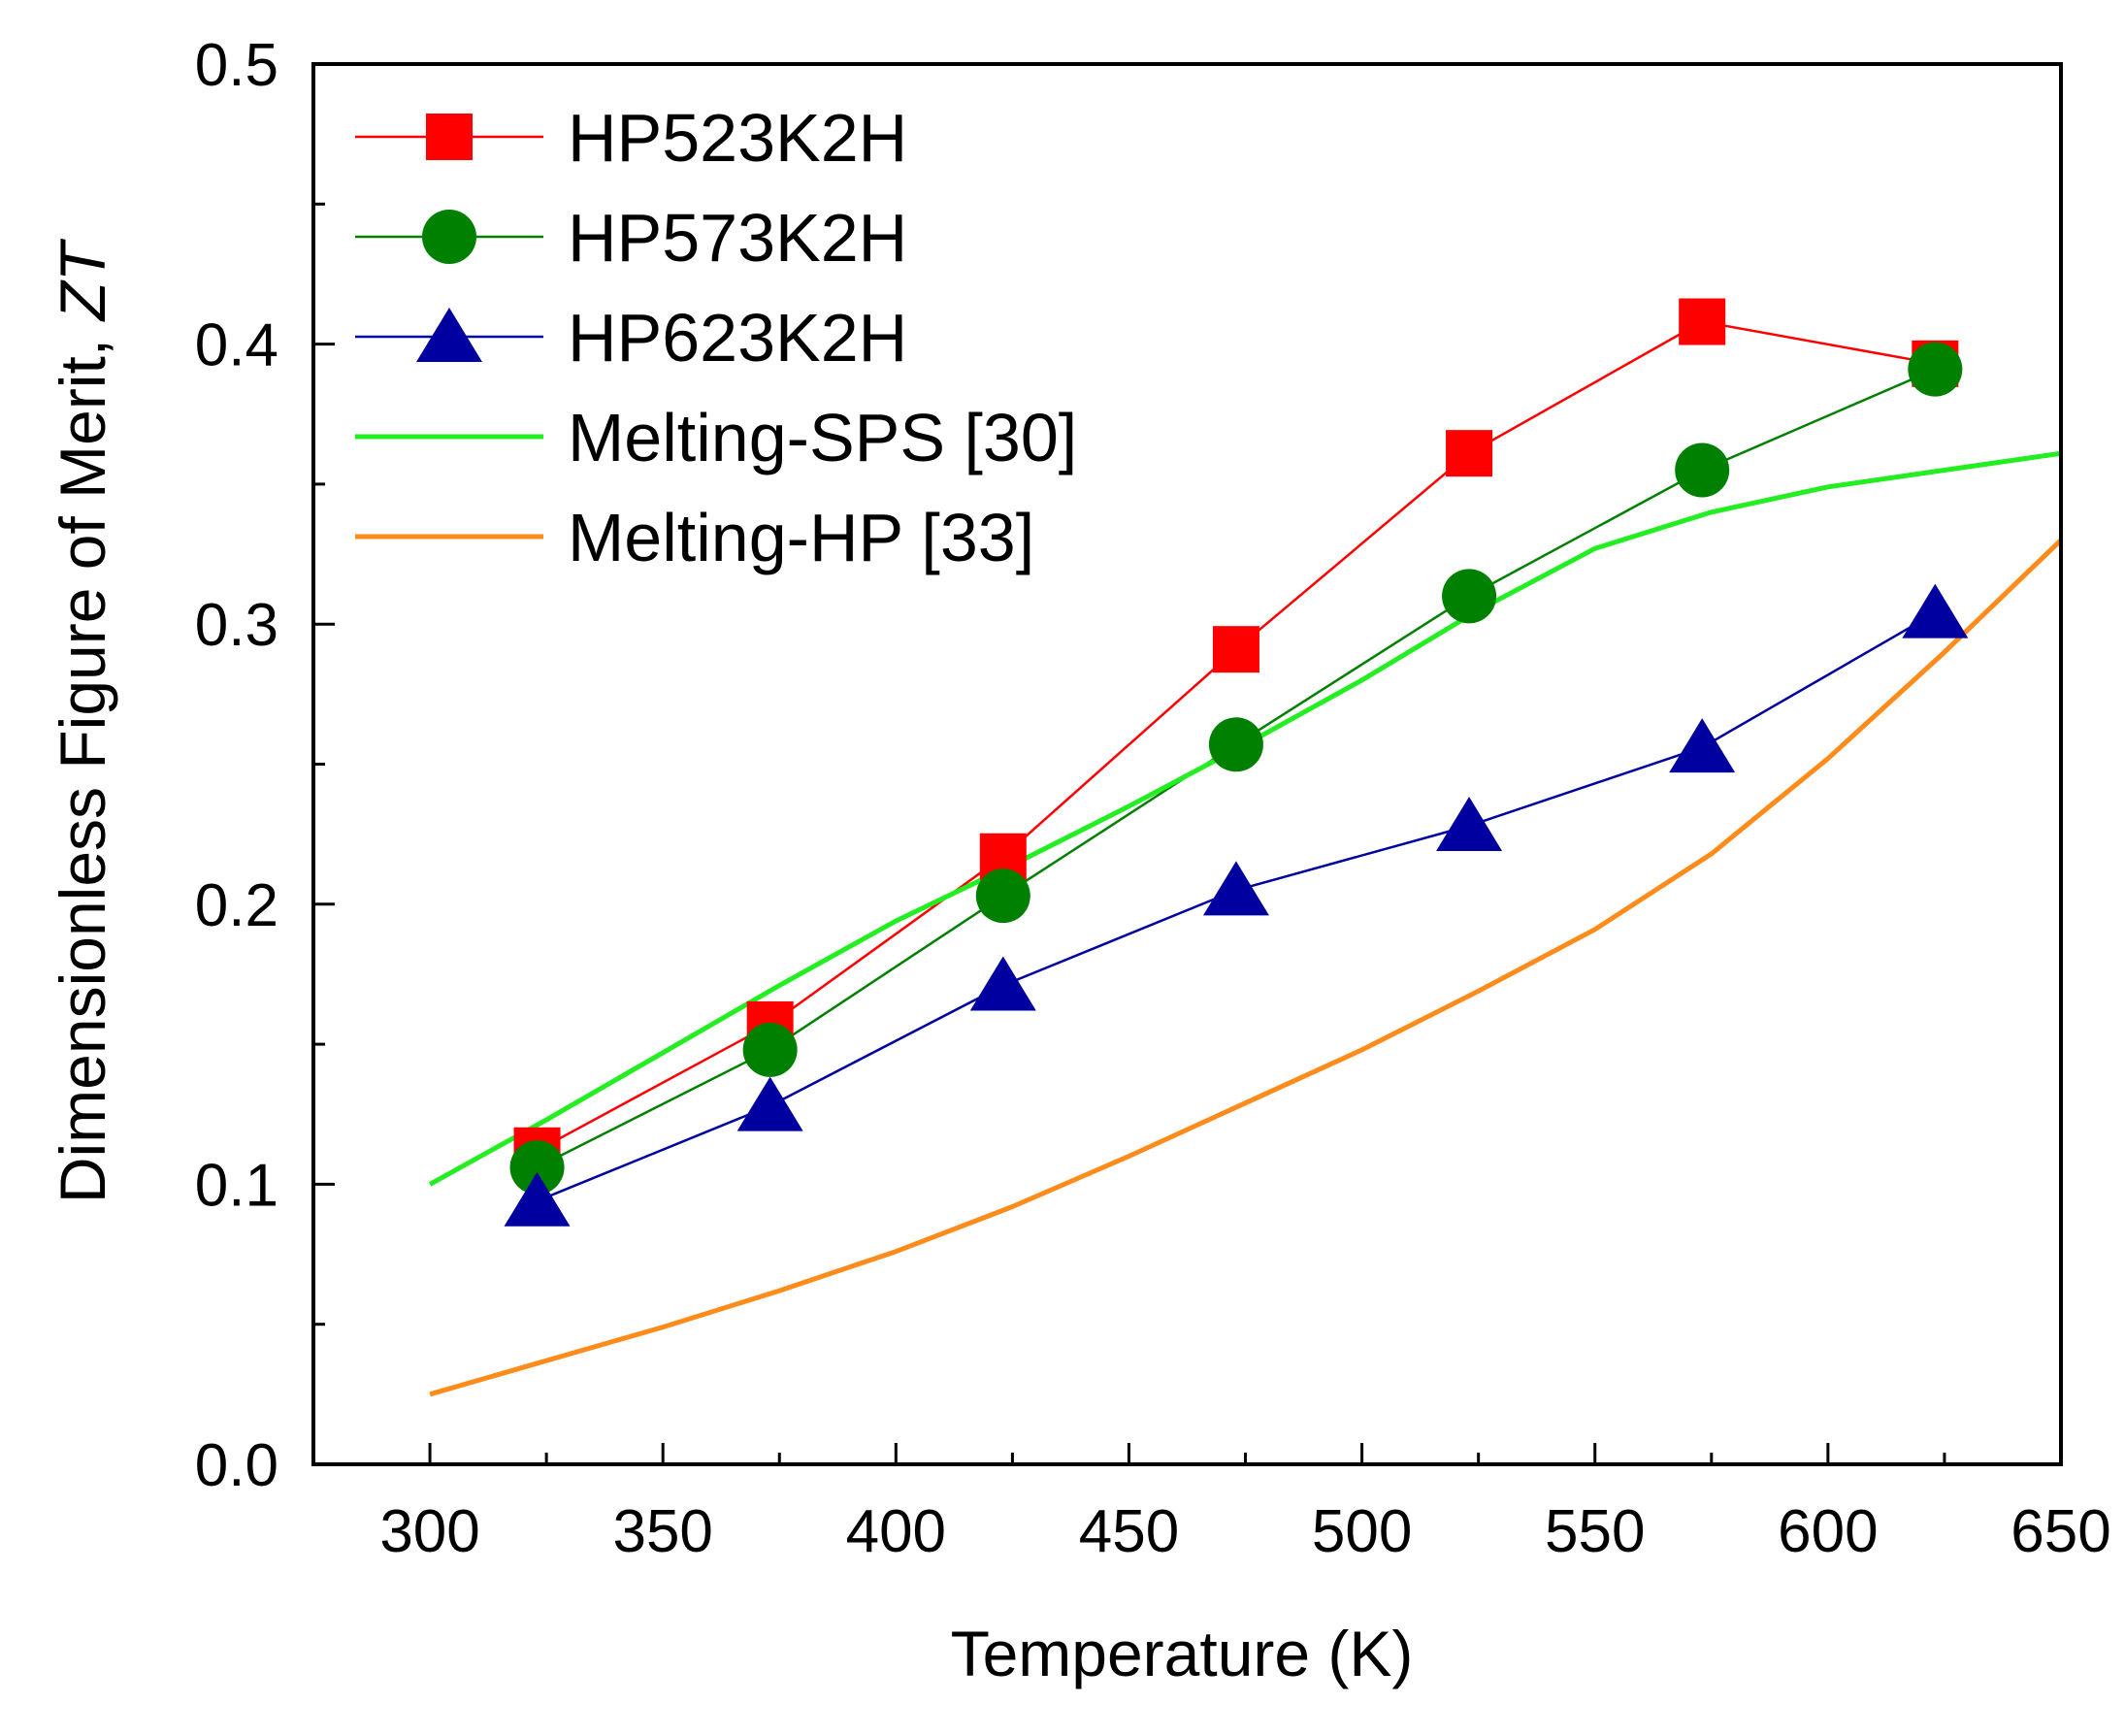 This screenshot has width=2125, height=1736. Describe the element at coordinates (737, 238) in the screenshot. I see `legend-label: HP573K2H` at that location.